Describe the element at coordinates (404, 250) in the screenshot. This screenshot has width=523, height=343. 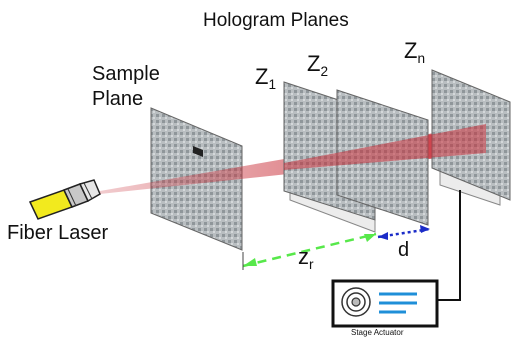
I see `d-label: d` at that location.